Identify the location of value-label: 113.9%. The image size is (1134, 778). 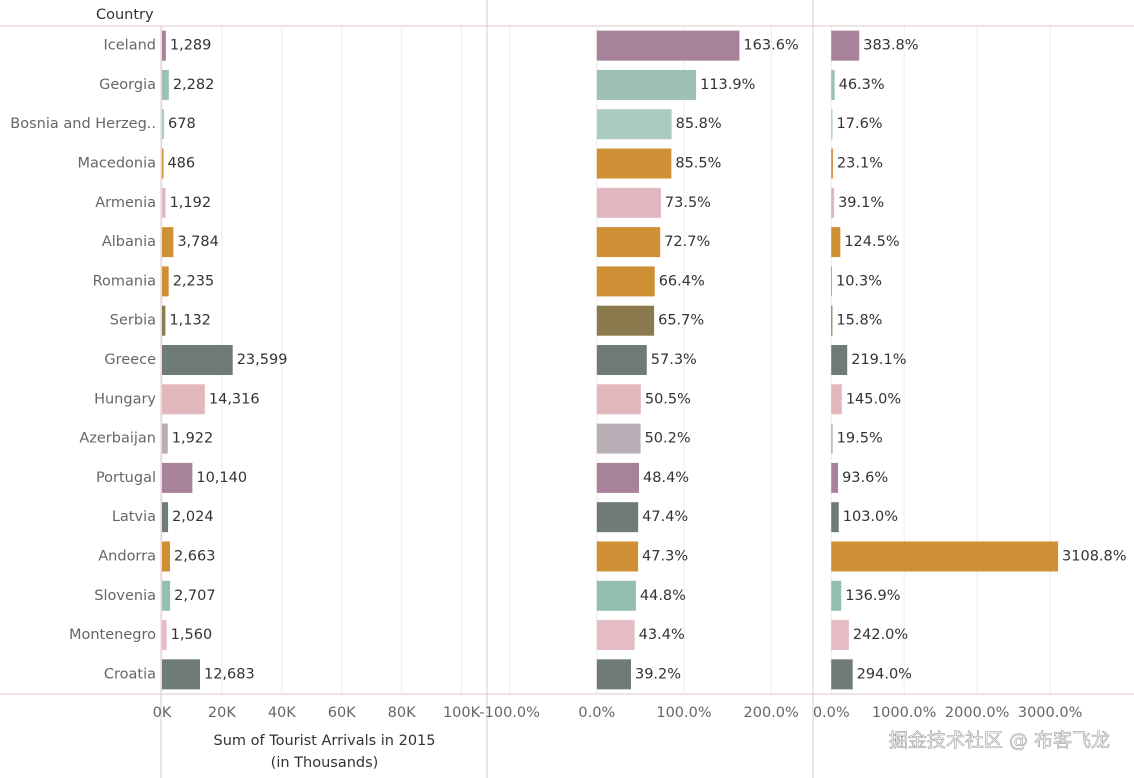
(727, 85).